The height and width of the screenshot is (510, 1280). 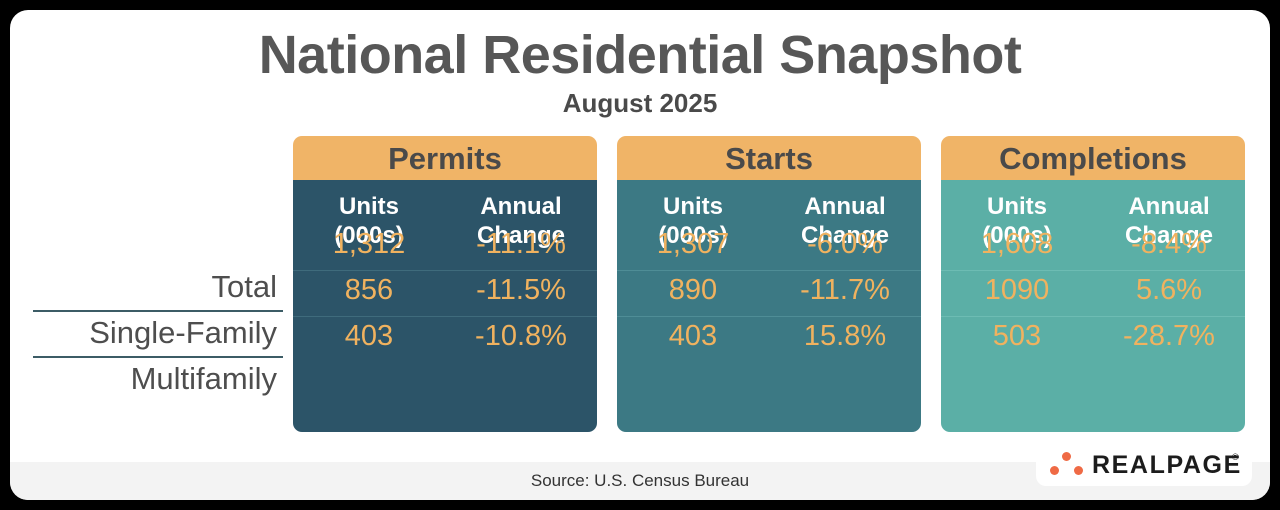 I want to click on realpage-logo: REALPAGE ®, so click(x=1144, y=464).